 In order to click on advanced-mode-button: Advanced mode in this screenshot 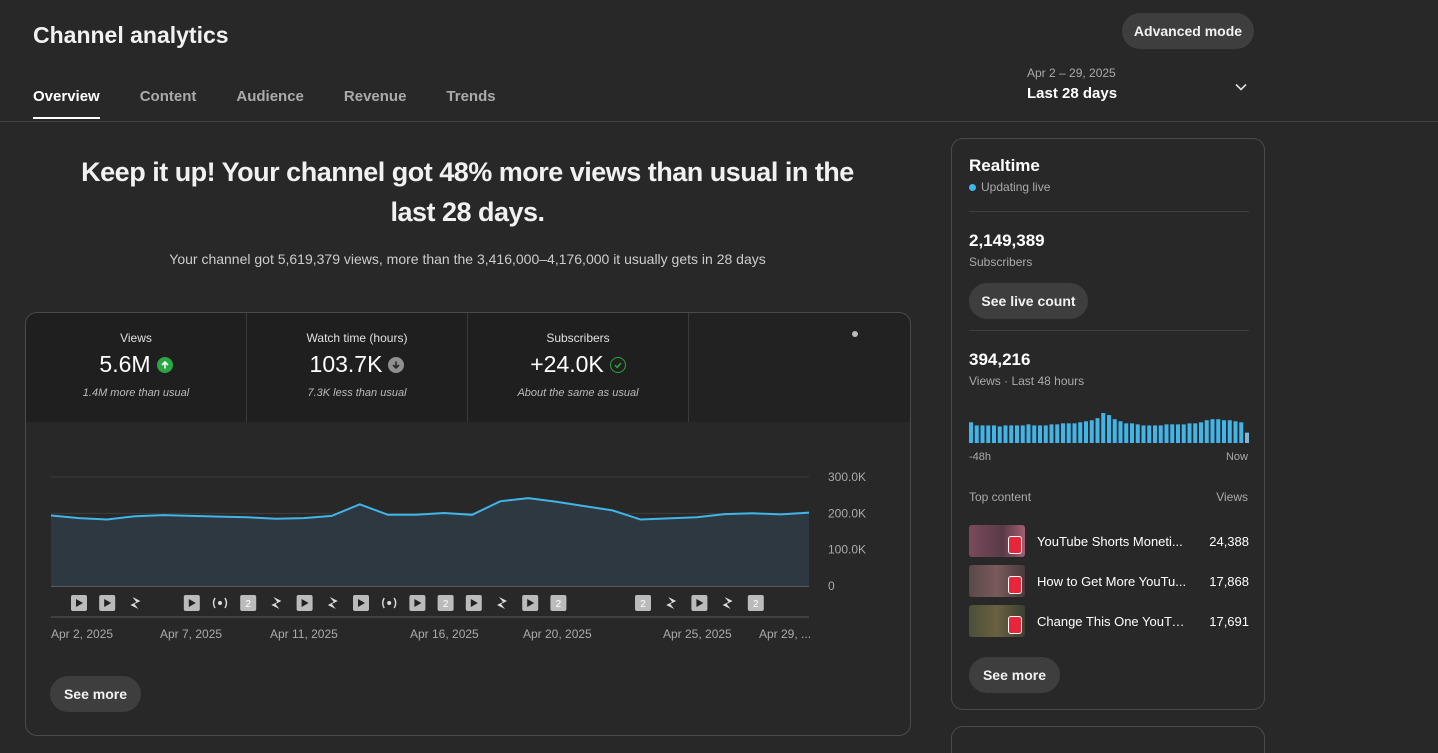, I will do `click(1188, 31)`.